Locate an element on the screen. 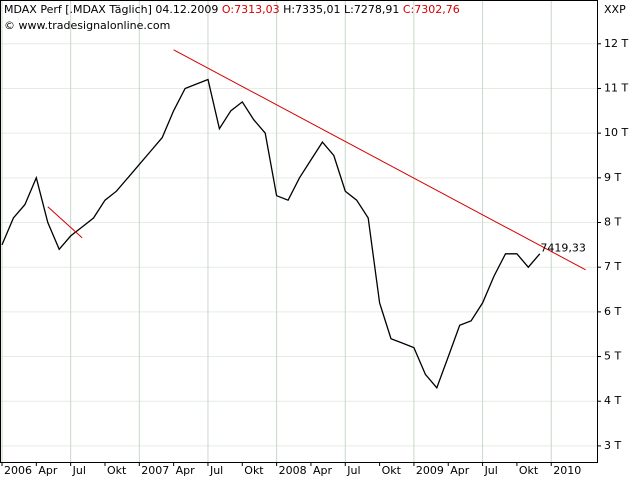 This screenshot has height=480, width=640. low: L:7278,91 is located at coordinates (371, 9).